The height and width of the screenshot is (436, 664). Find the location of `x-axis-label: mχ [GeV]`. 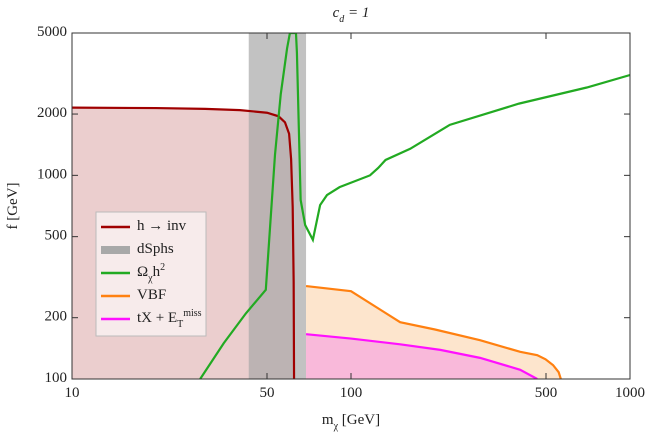

x-axis-label: mχ [GeV] is located at coordinates (351, 421).